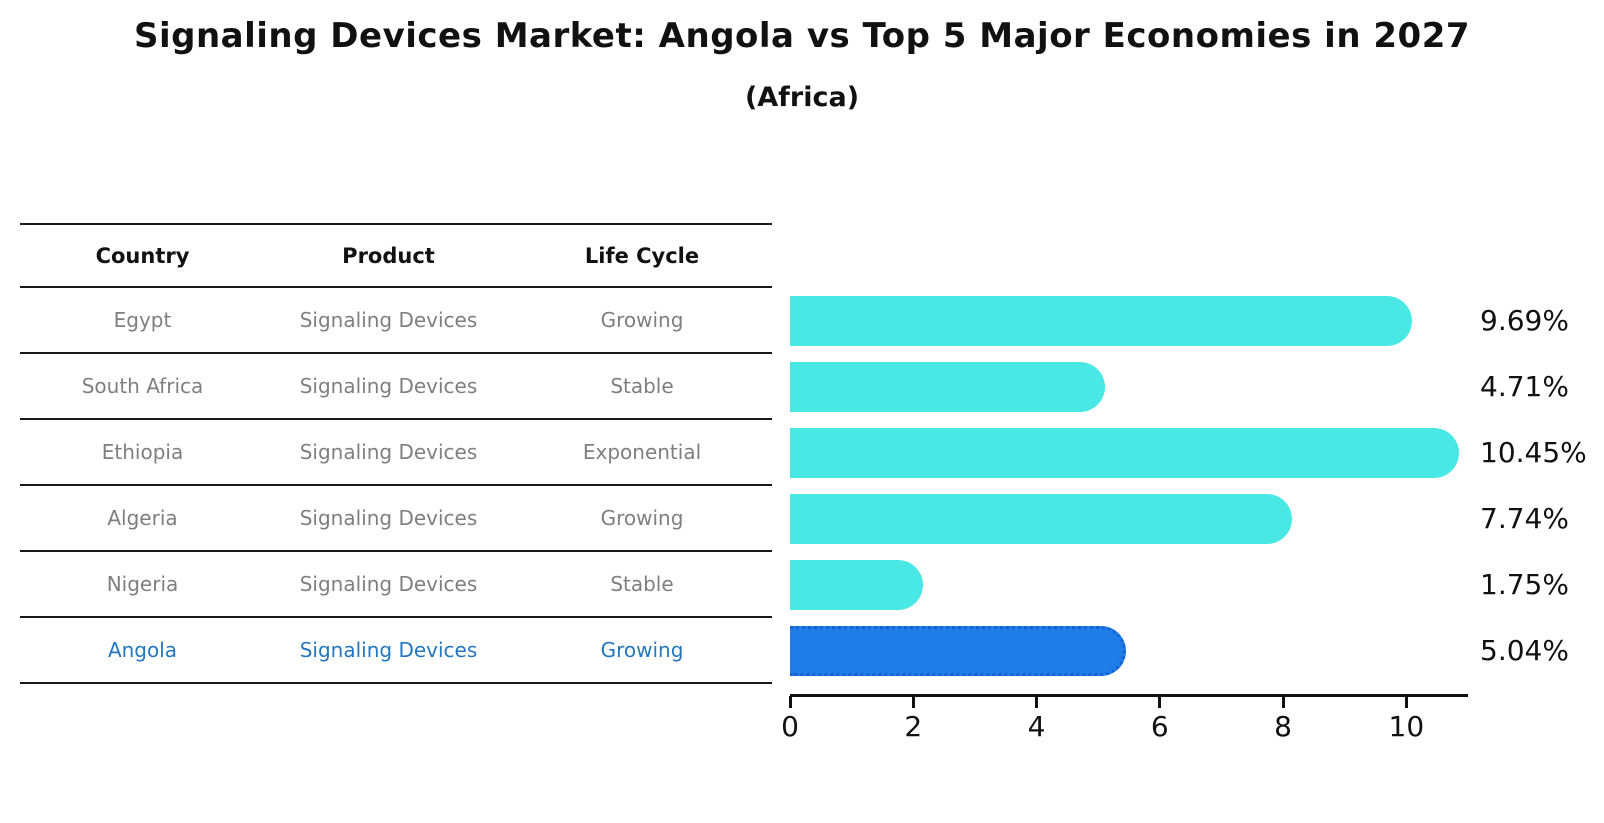 The height and width of the screenshot is (823, 1604). I want to click on bar-egypt, so click(1101, 321).